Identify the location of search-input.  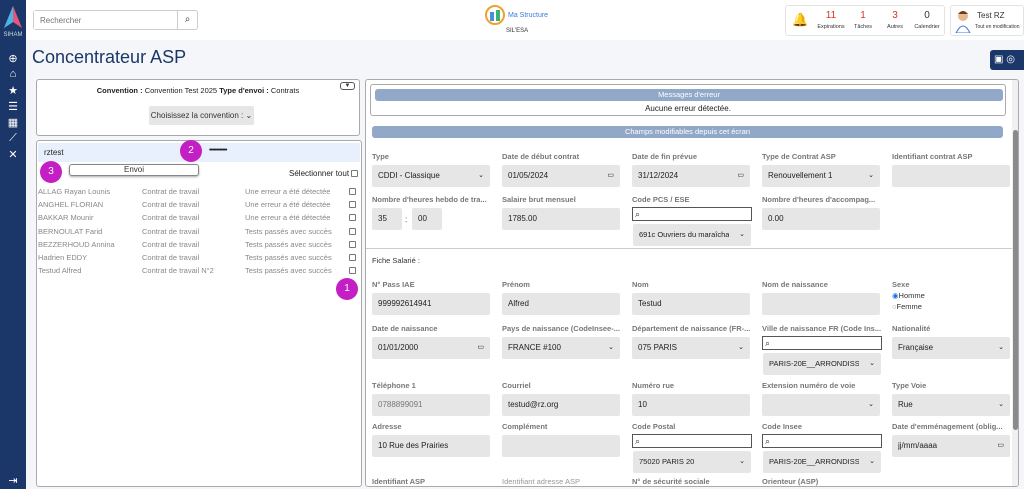
(106, 20).